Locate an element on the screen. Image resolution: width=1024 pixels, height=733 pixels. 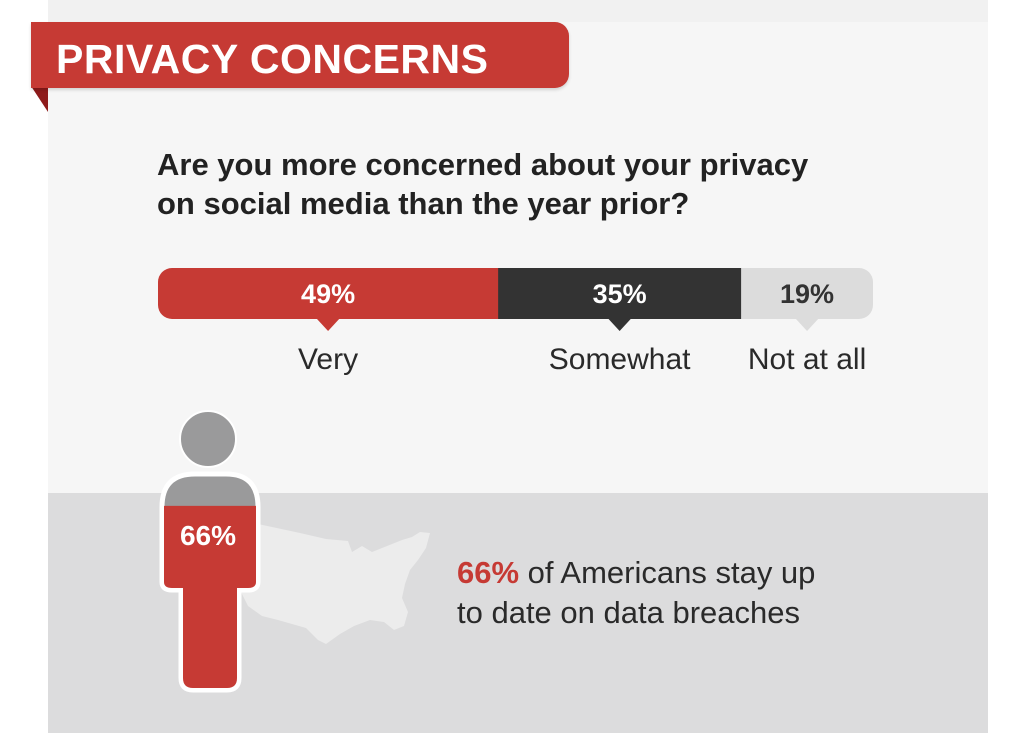
figure-percent-label: 66% is located at coordinates (208, 535).